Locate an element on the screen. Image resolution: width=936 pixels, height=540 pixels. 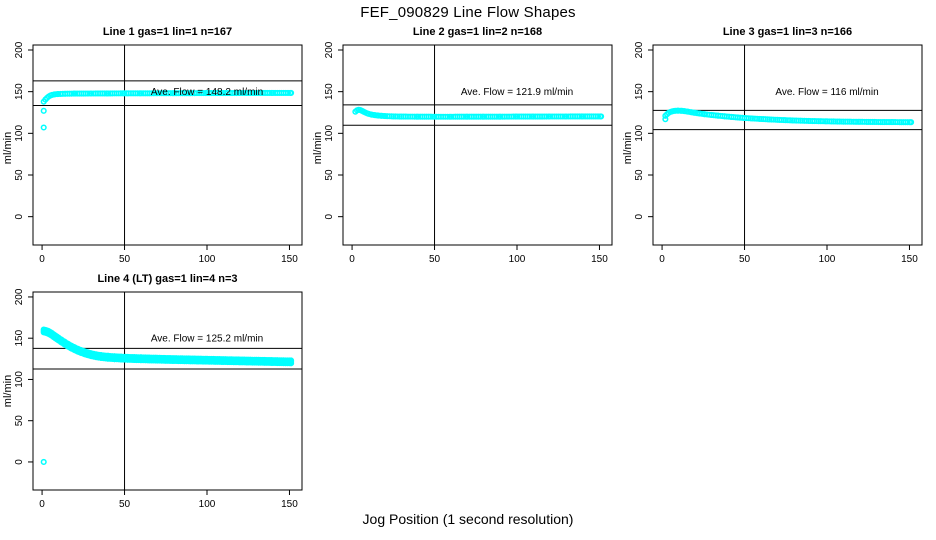
avg-flow-label: Ave. Flow = 148.2 ml/min is located at coordinates (207, 92).